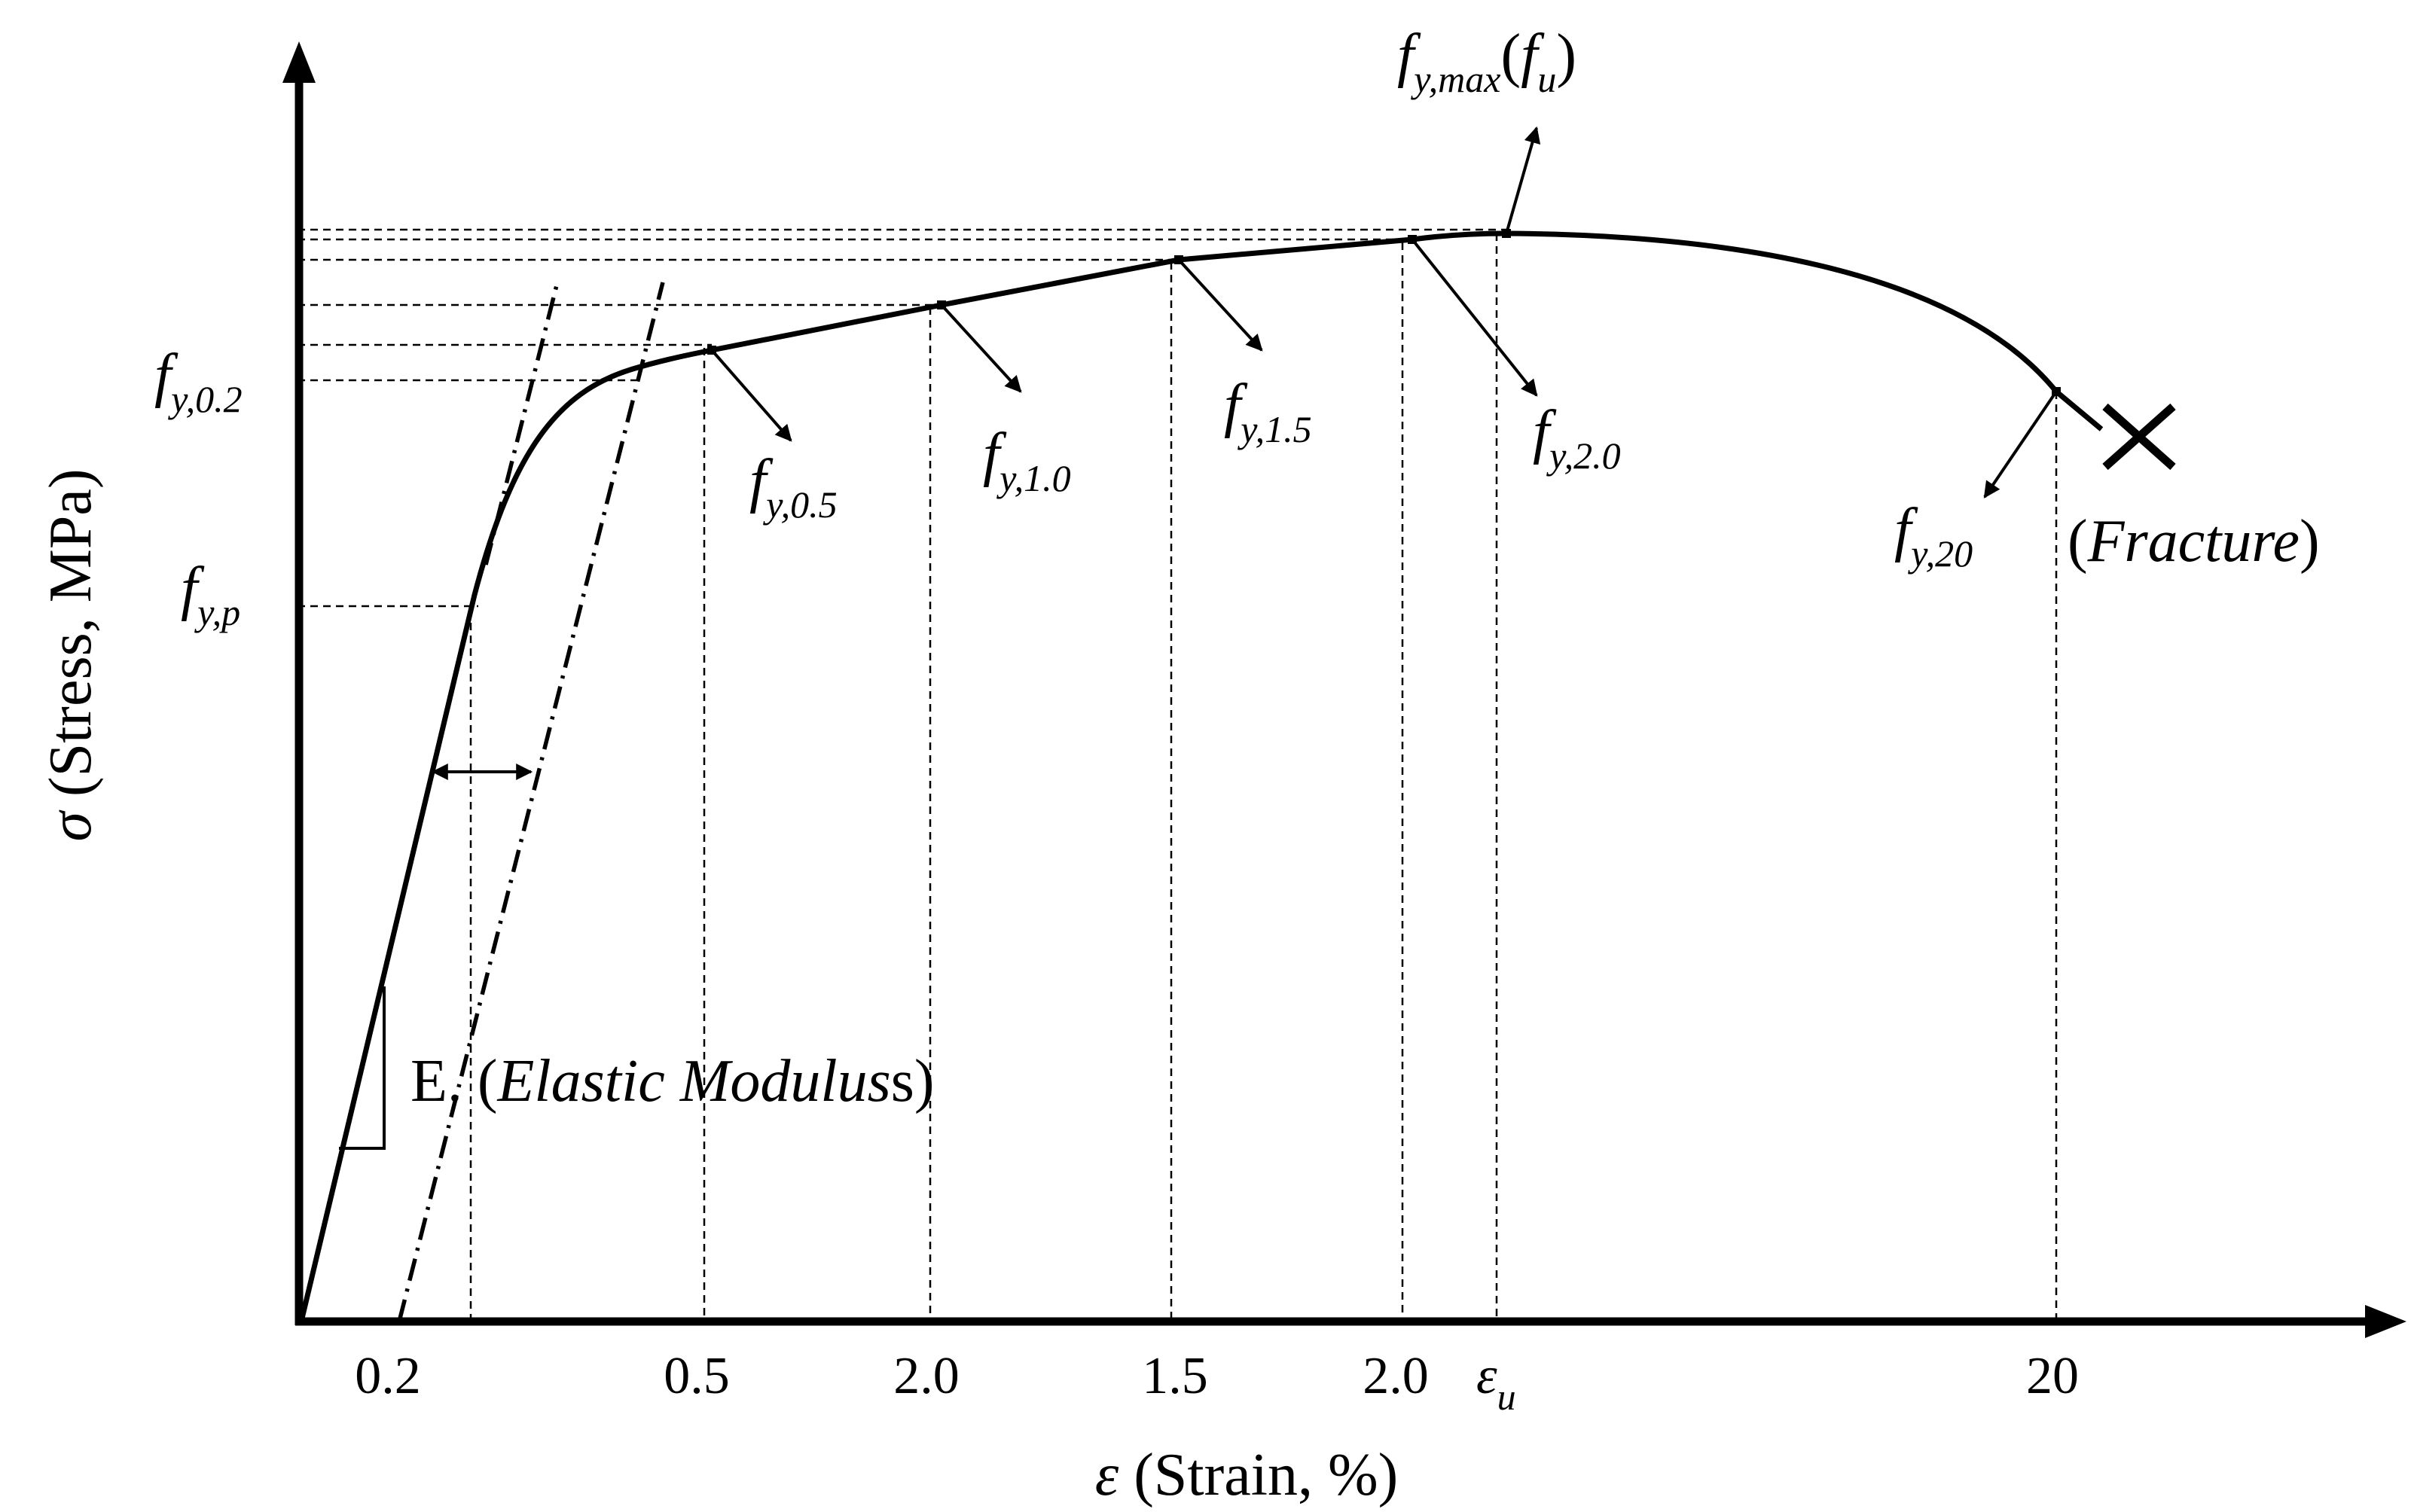  What do you see at coordinates (1496, 1383) in the screenshot?
I see `x-tick-label-eu: εu` at bounding box center [1496, 1383].